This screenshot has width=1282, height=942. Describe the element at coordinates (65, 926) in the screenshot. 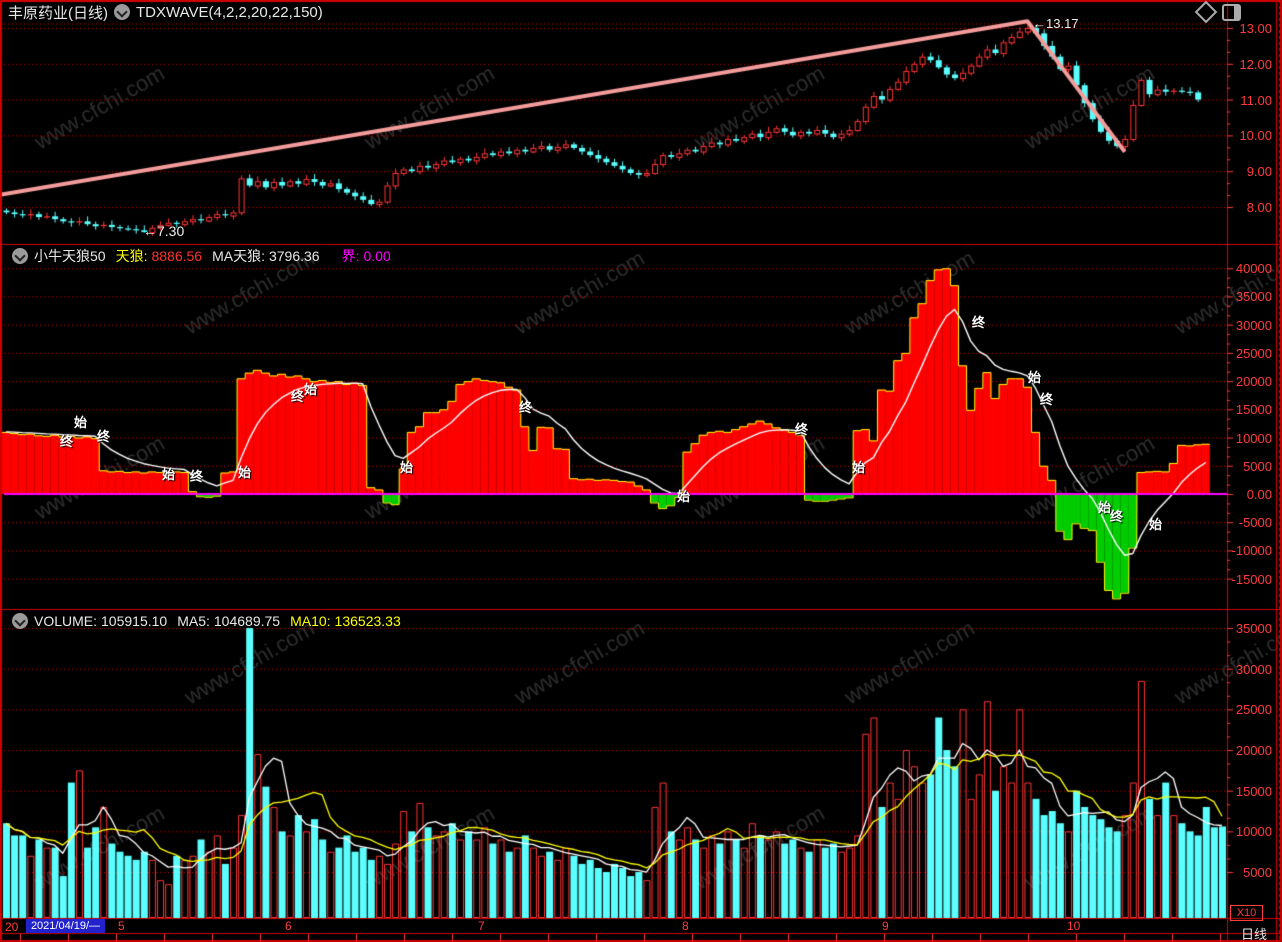

I see `date-selection-box: 2021/04/19/—` at that location.